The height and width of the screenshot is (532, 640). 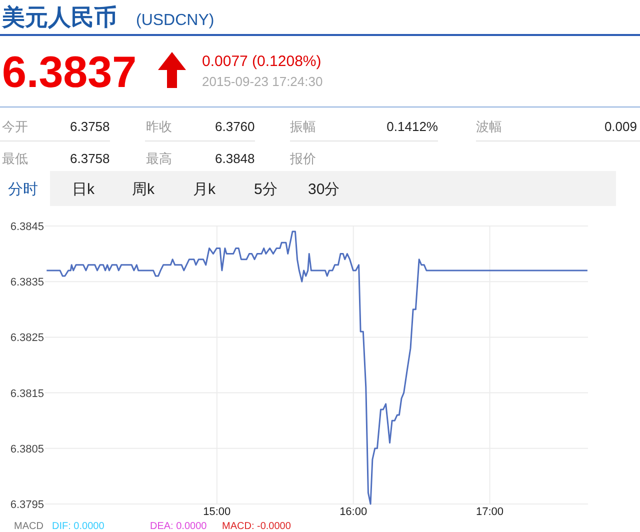 I want to click on text: 日k, so click(x=83, y=189).